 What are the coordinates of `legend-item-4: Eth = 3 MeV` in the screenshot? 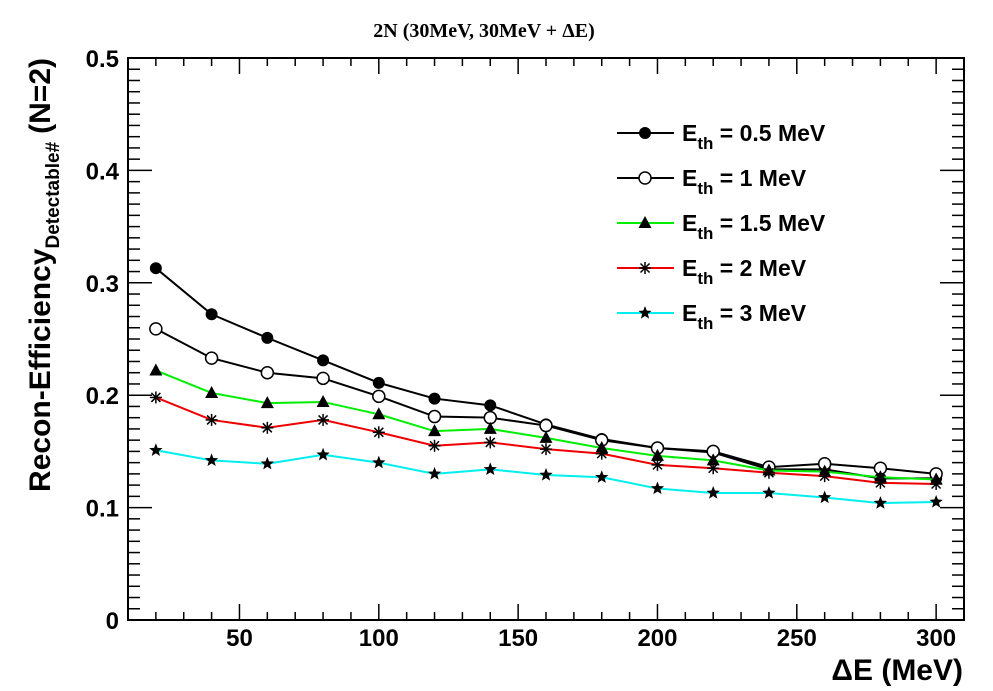 It's located at (712, 316).